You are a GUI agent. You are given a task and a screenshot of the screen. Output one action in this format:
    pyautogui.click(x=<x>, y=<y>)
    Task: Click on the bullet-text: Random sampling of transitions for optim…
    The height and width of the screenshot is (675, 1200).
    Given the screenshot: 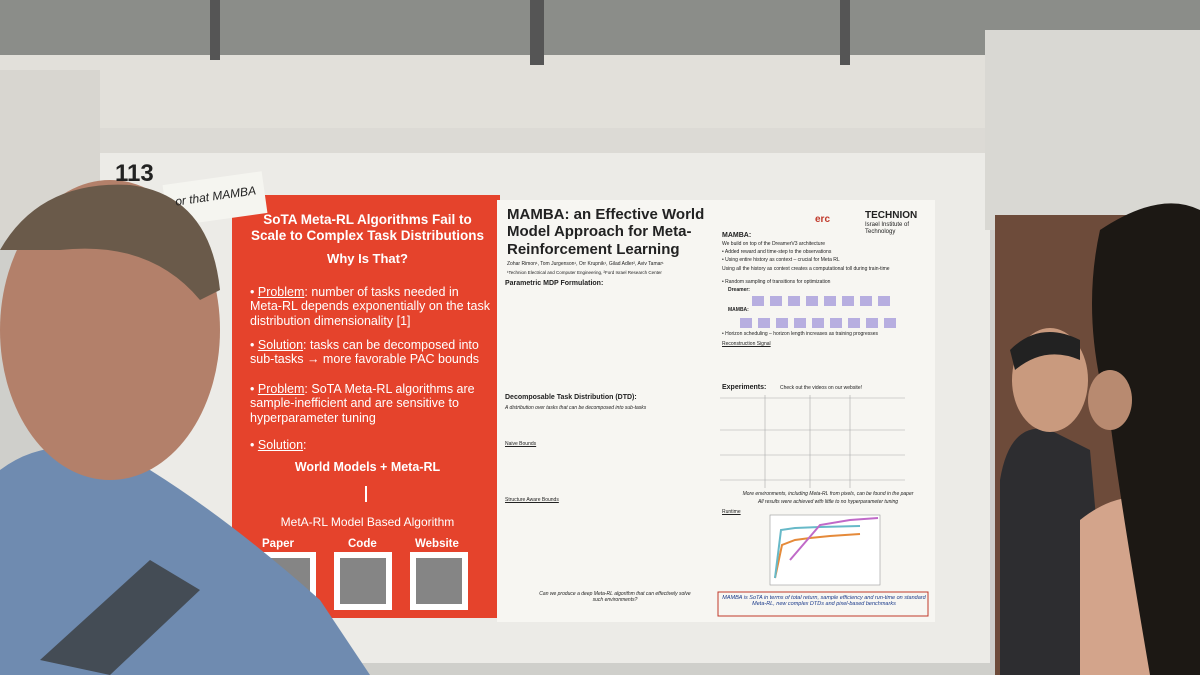 What is the action you would take?
    pyautogui.click(x=778, y=282)
    